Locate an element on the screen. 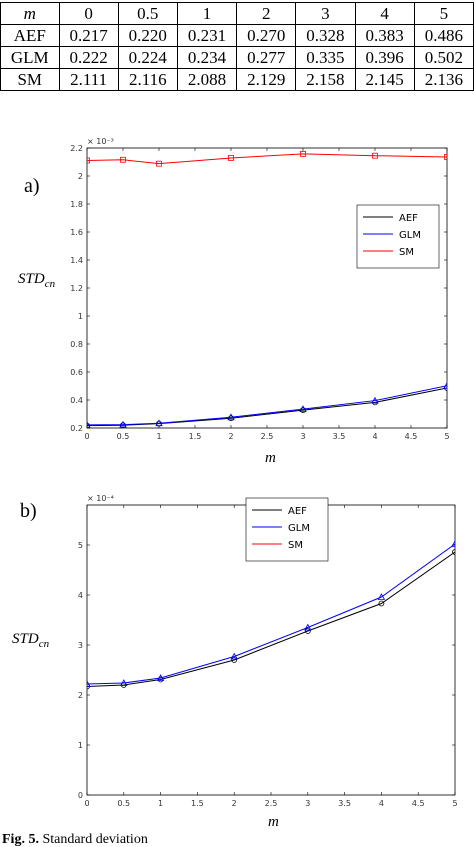  y-multiplier: × 10⁻⁴ is located at coordinates (100, 498).